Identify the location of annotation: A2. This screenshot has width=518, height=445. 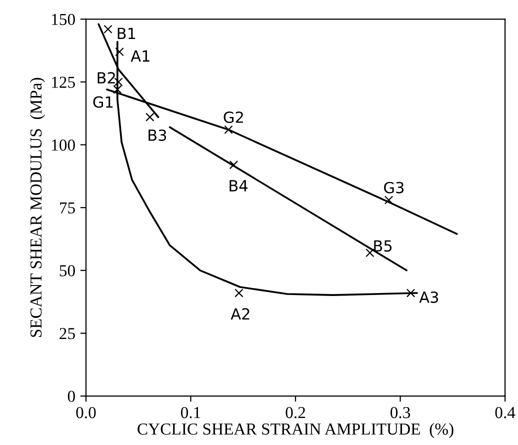
(240, 314).